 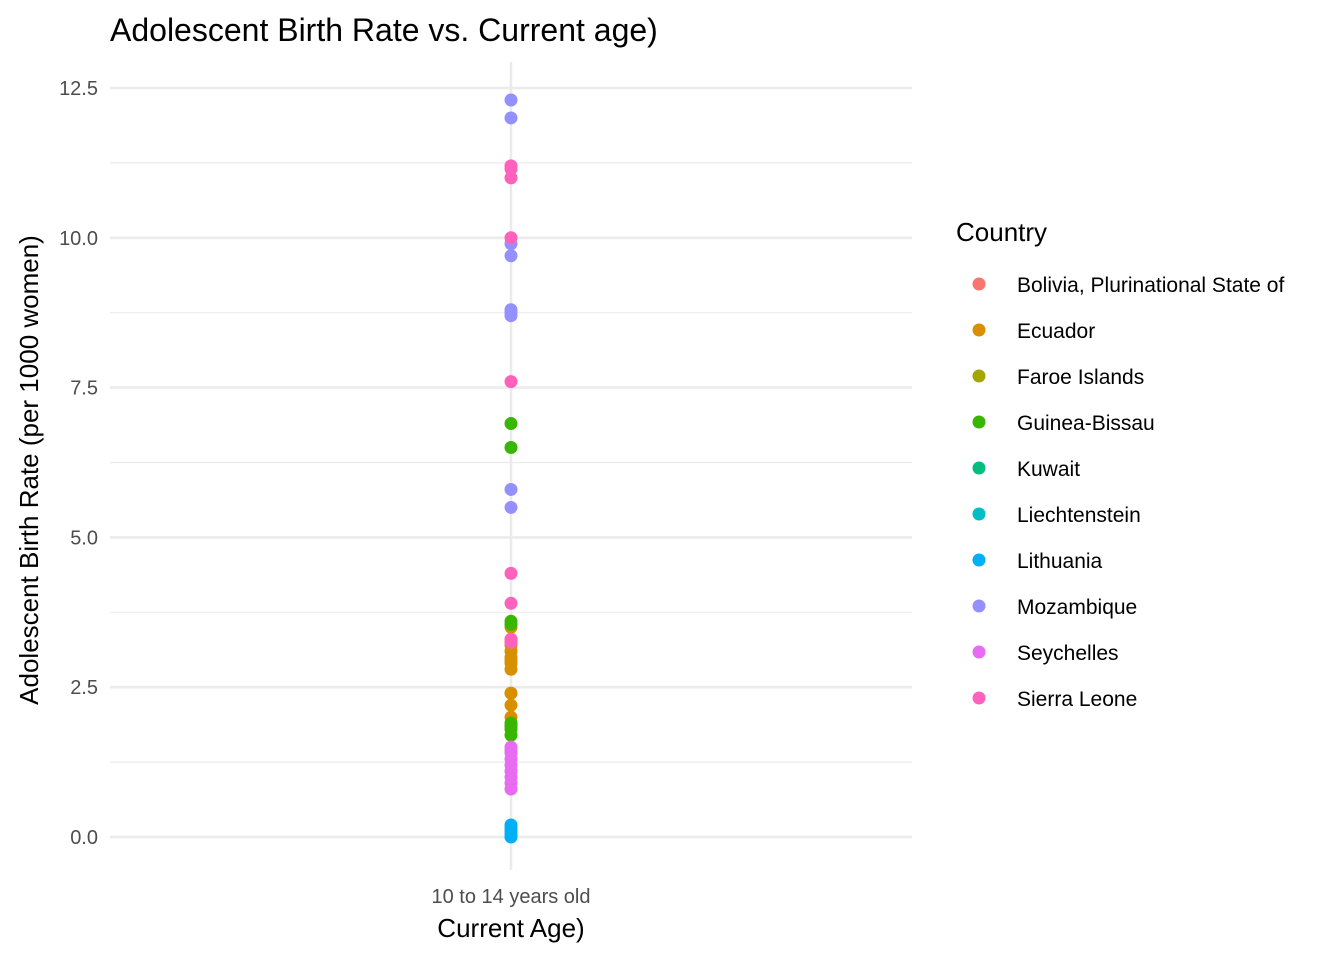 What do you see at coordinates (1077, 699) in the screenshot?
I see `legend-label: Sierra Leone` at bounding box center [1077, 699].